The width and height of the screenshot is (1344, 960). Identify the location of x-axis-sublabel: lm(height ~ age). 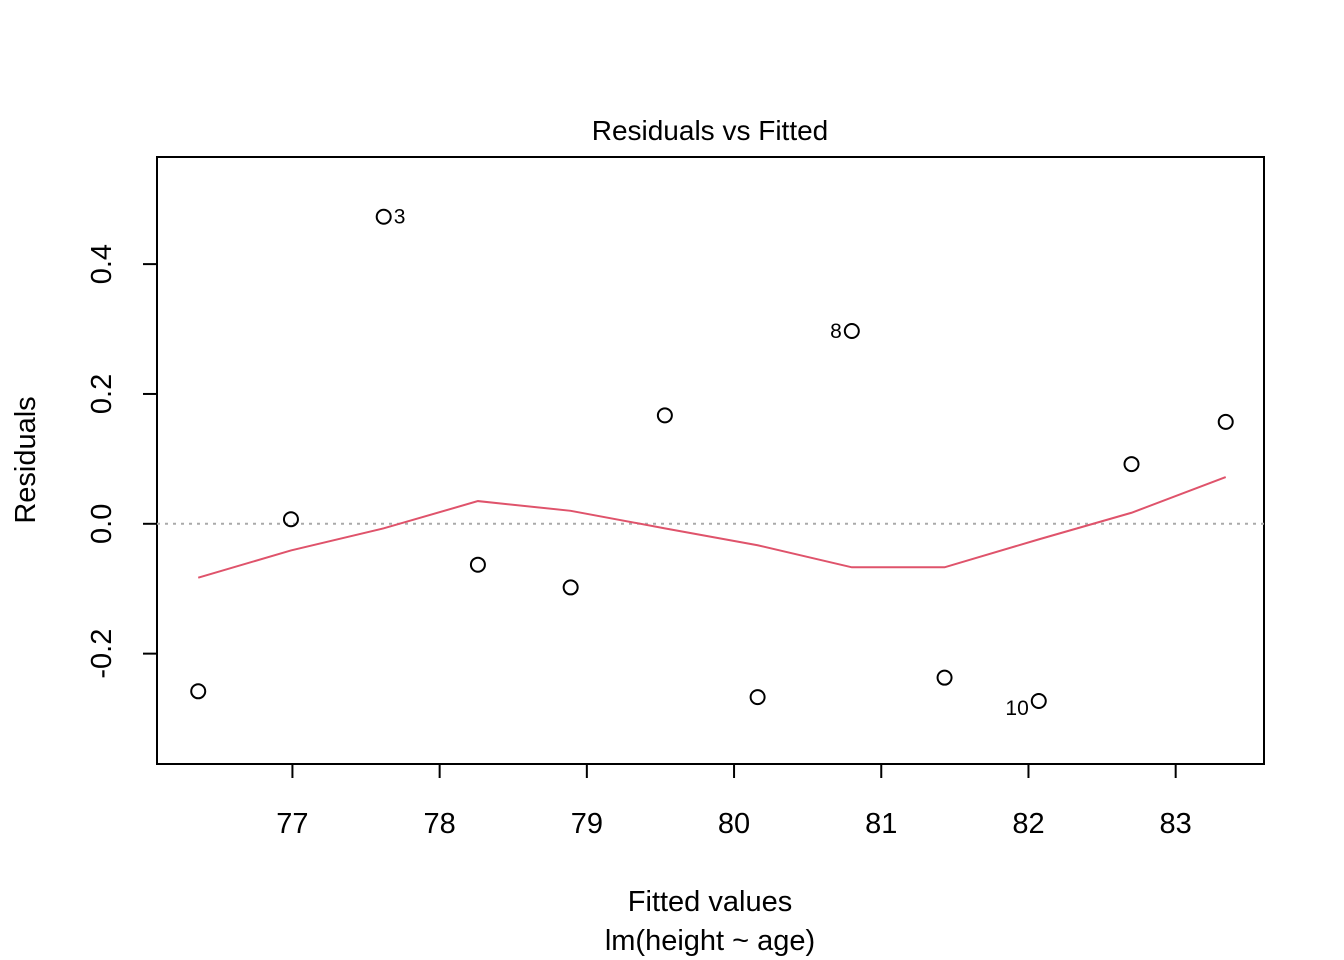
(710, 941).